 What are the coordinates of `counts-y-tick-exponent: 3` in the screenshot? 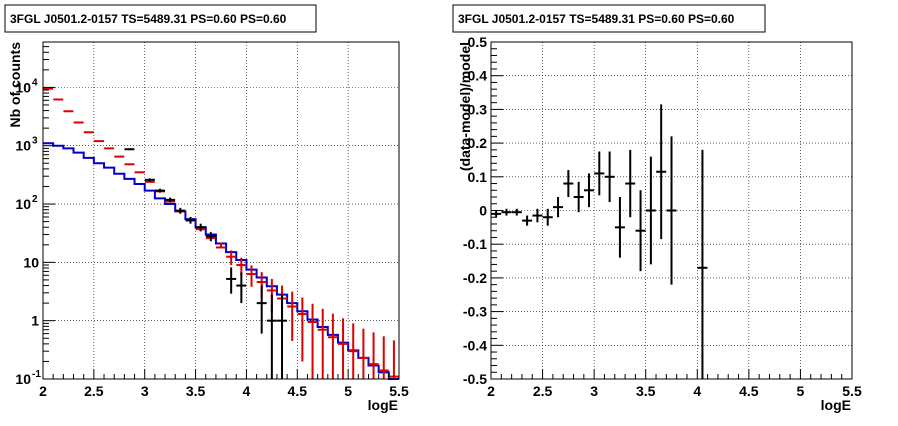 It's located at (35, 141).